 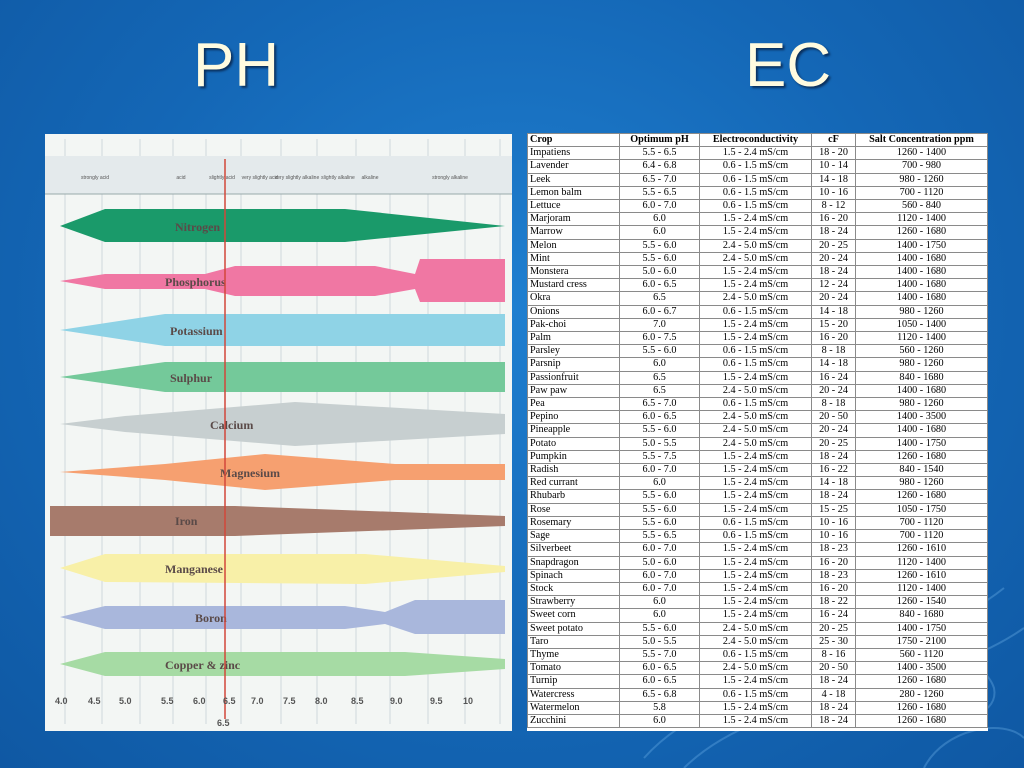 What do you see at coordinates (659, 655) in the screenshot?
I see `cell-optimum-ph: 5.5 - 7.0` at bounding box center [659, 655].